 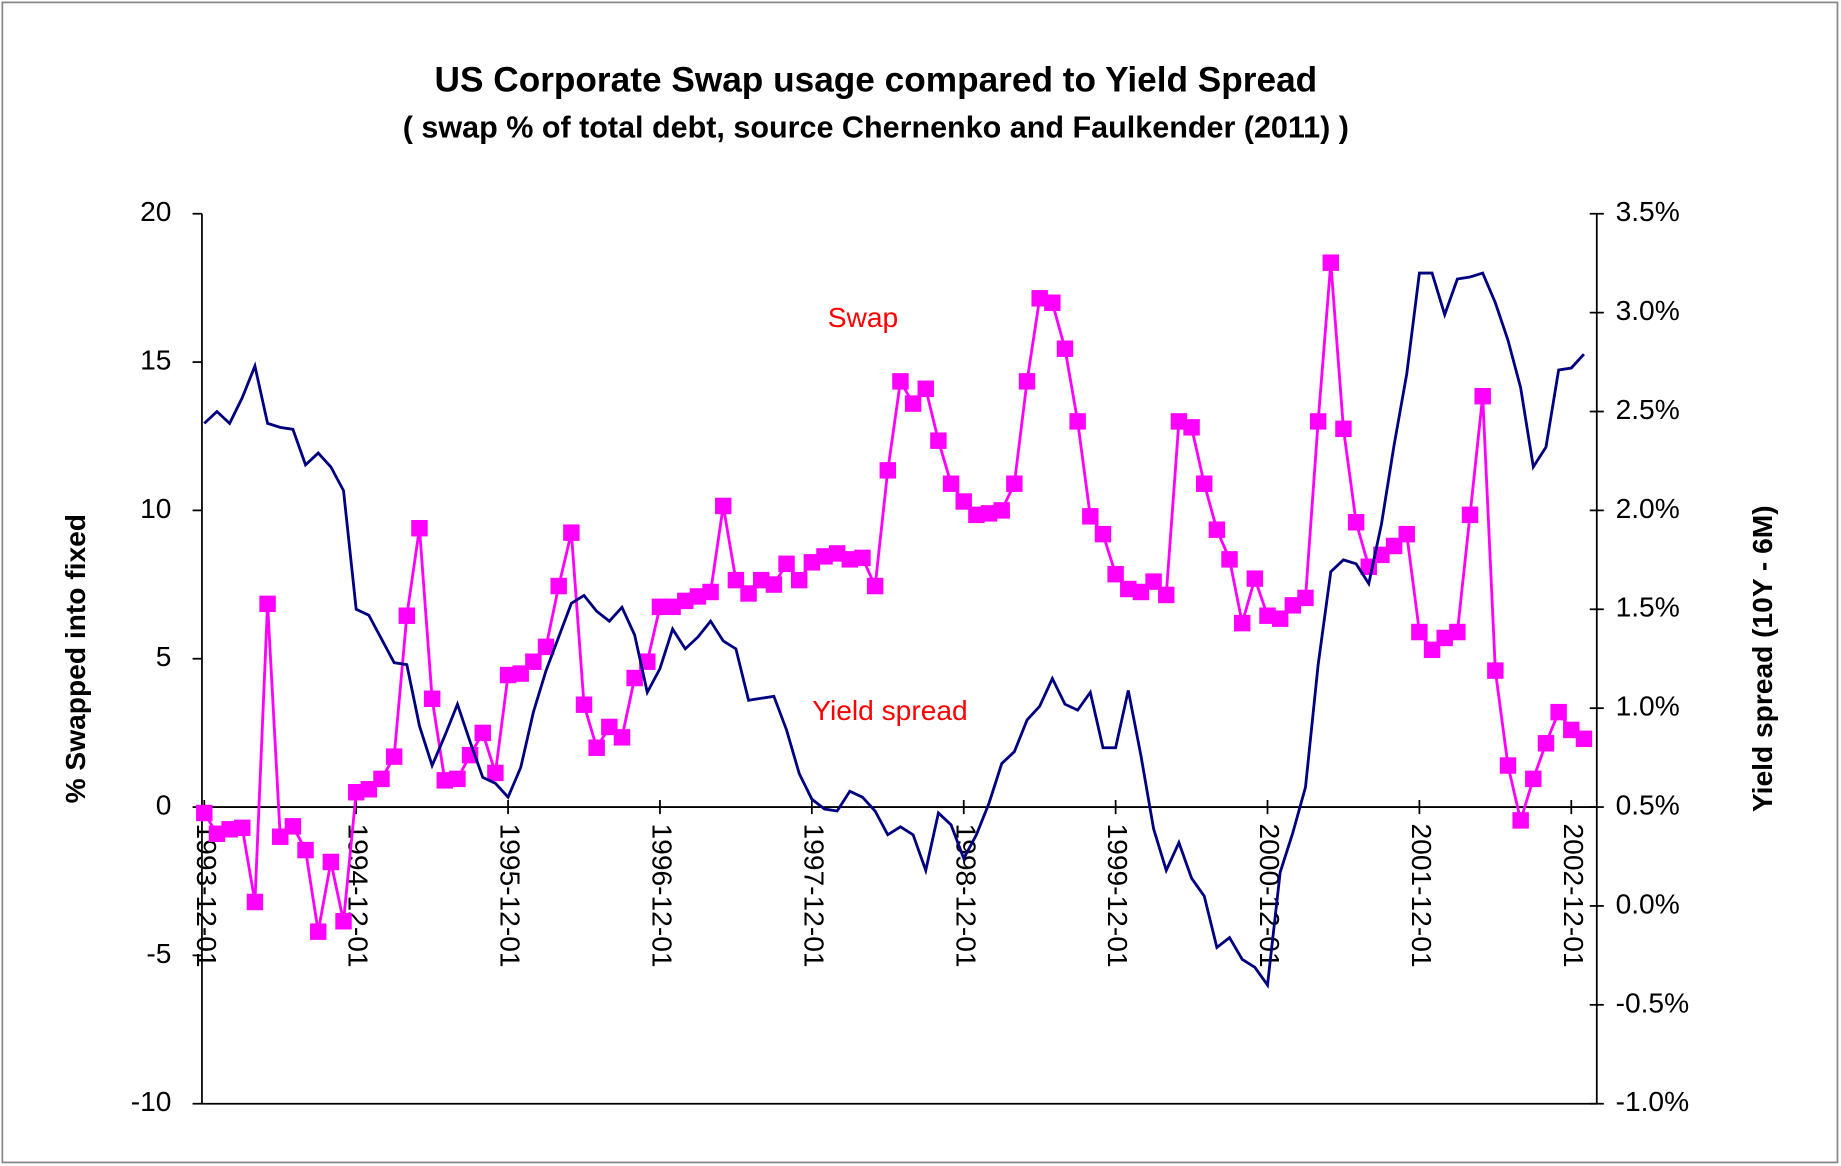 What do you see at coordinates (1648, 706) in the screenshot?
I see `y2-tick-label: 1.0%` at bounding box center [1648, 706].